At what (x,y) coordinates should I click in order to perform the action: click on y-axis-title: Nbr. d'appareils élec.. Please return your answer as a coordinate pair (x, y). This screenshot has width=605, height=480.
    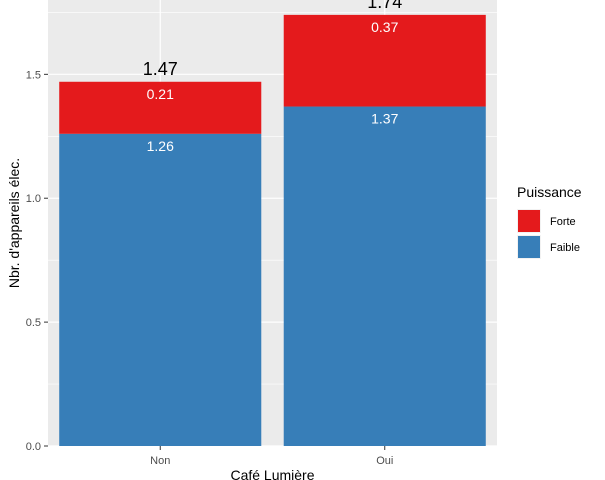
    Looking at the image, I should click on (14, 223).